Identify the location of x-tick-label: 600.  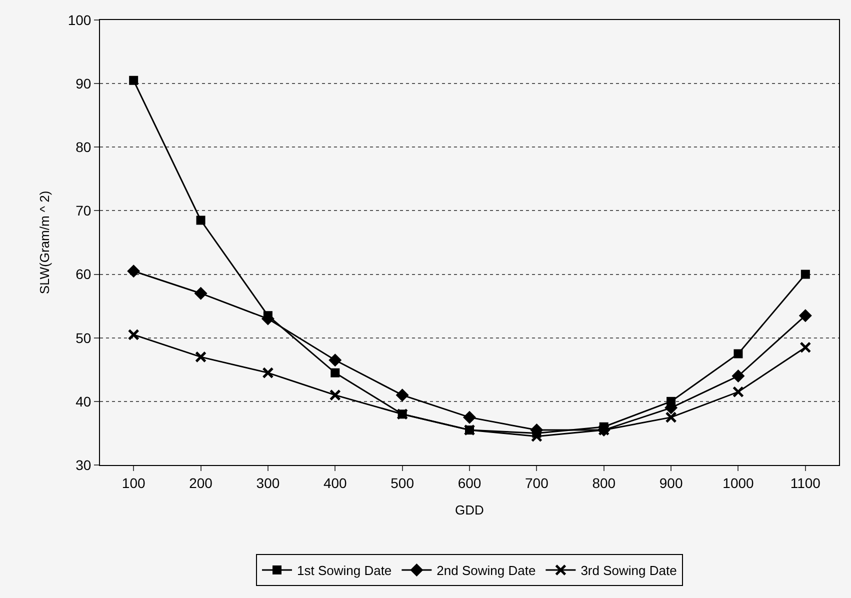
(470, 482).